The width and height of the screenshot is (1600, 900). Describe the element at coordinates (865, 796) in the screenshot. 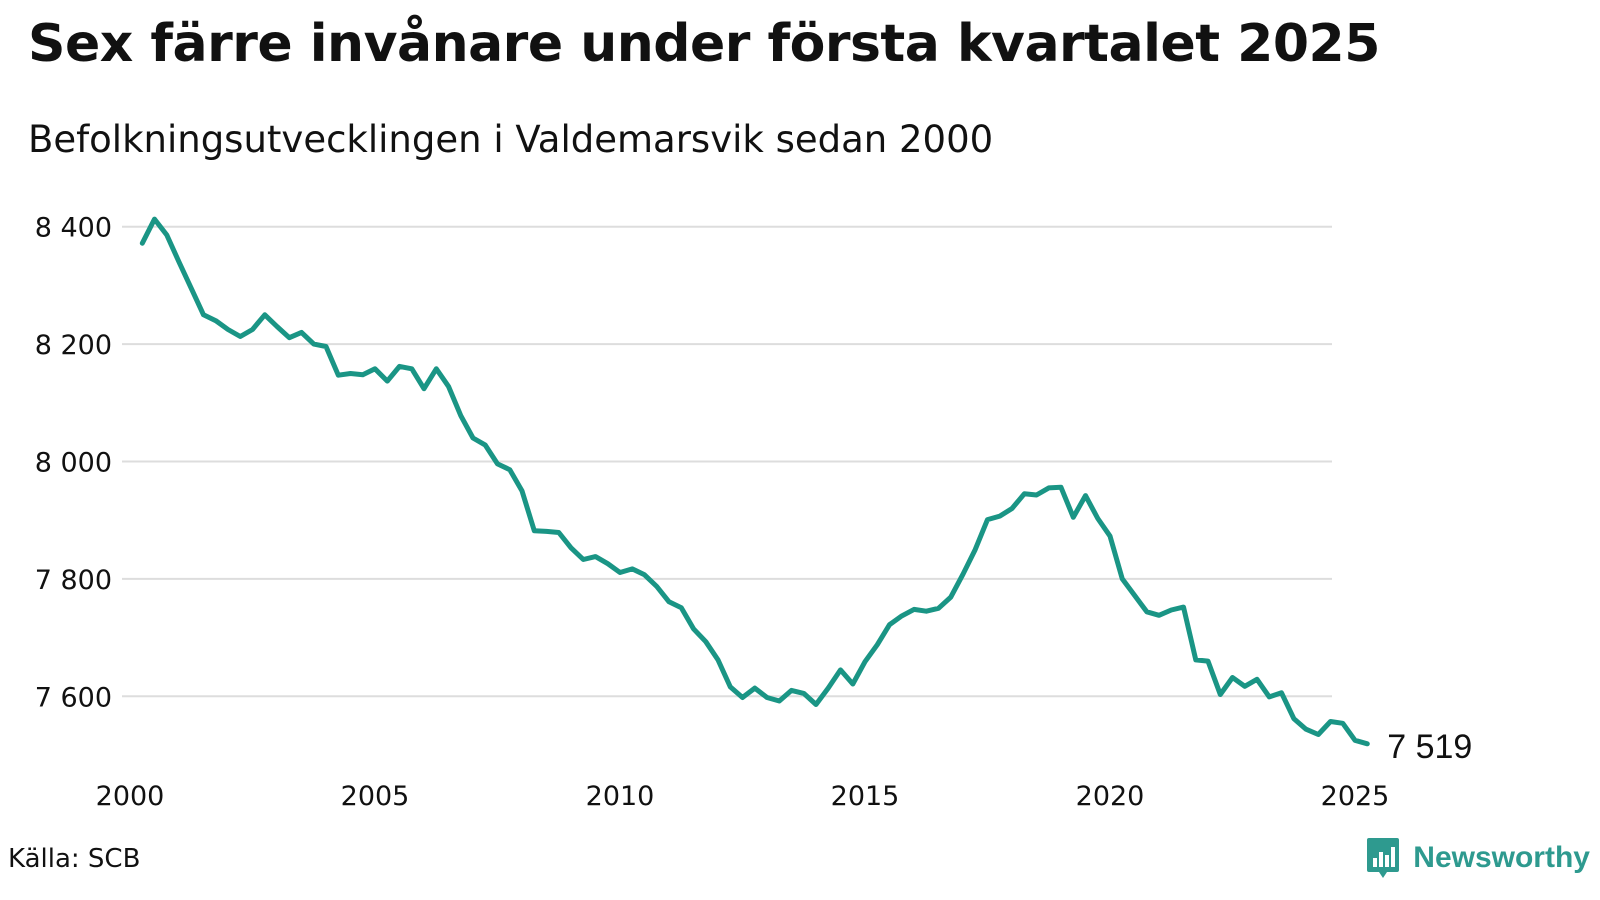

I see `x-tick-label: 2015` at that location.